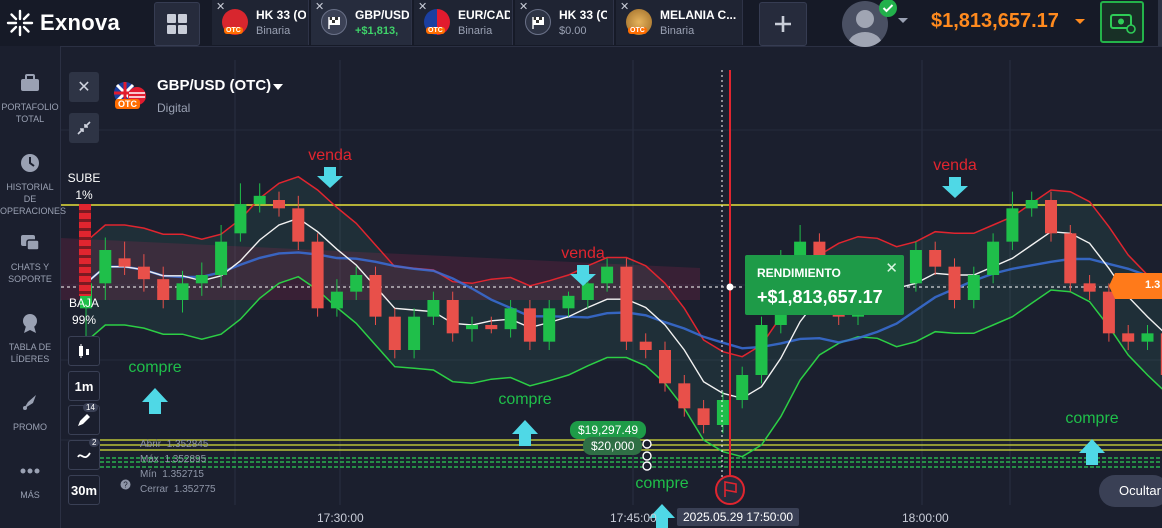 The image size is (1162, 528). What do you see at coordinates (925, 518) in the screenshot?
I see `time-label: 18:00:00` at bounding box center [925, 518].